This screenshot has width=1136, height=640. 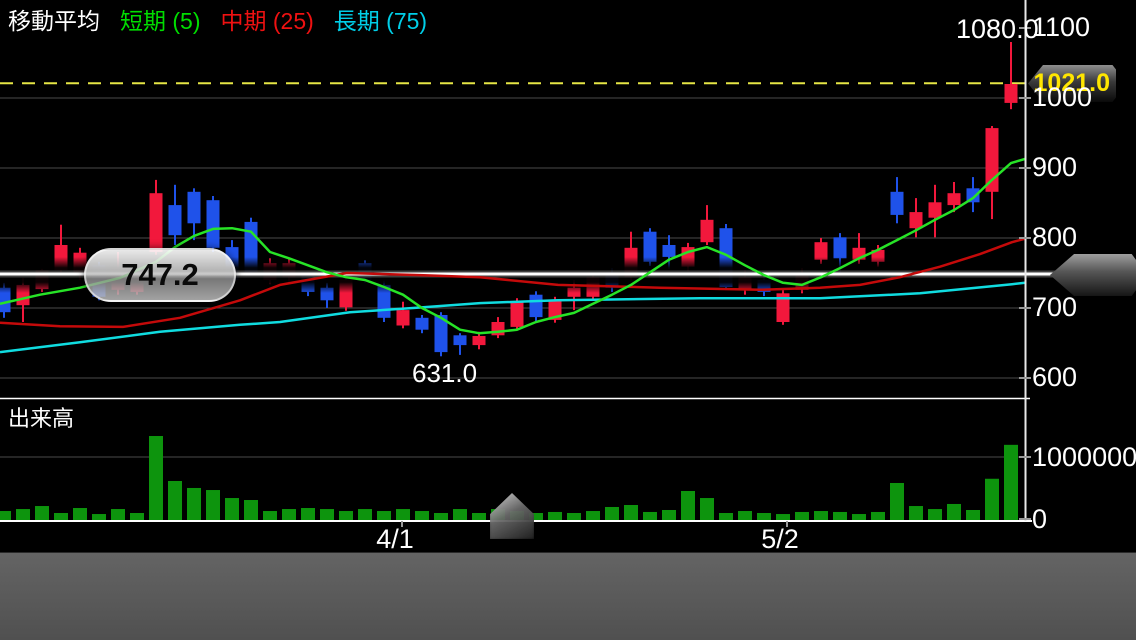 What do you see at coordinates (1055, 237) in the screenshot?
I see `price-axis-label: 800` at bounding box center [1055, 237].